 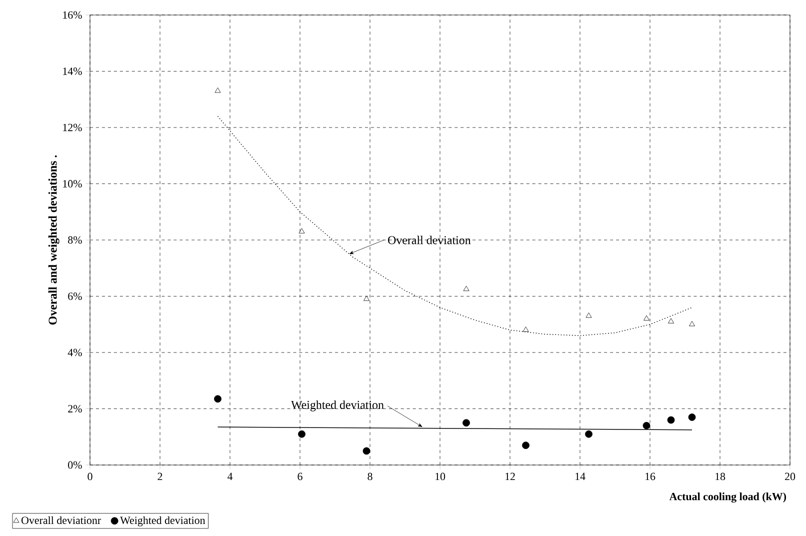 What do you see at coordinates (75, 240) in the screenshot?
I see `y-tick-label: 8%` at bounding box center [75, 240].